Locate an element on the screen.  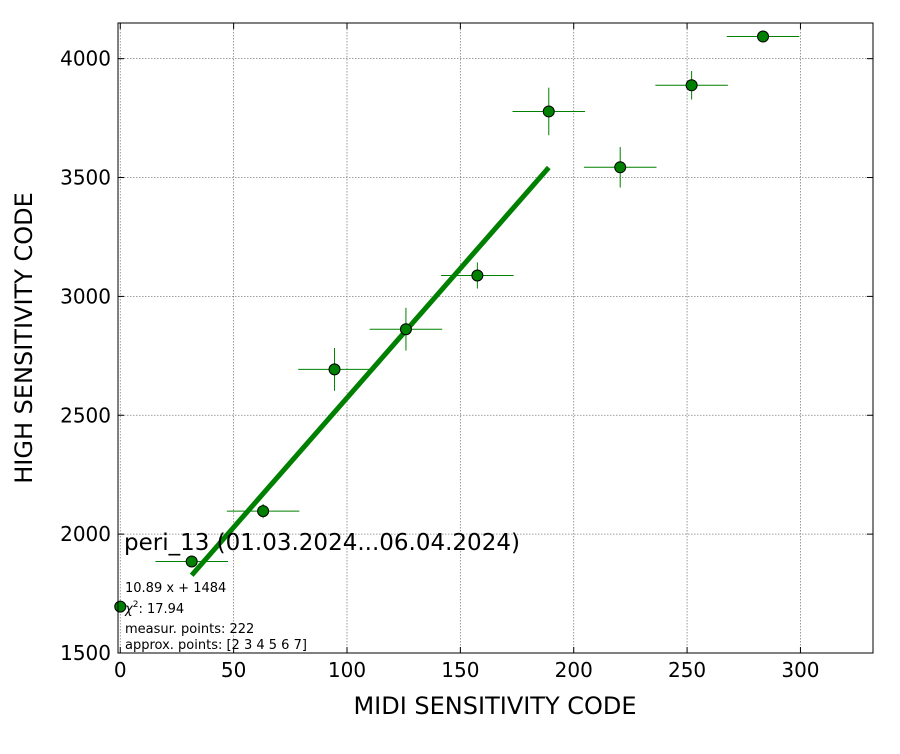
y-tick-label: 3500 is located at coordinates (85, 178).